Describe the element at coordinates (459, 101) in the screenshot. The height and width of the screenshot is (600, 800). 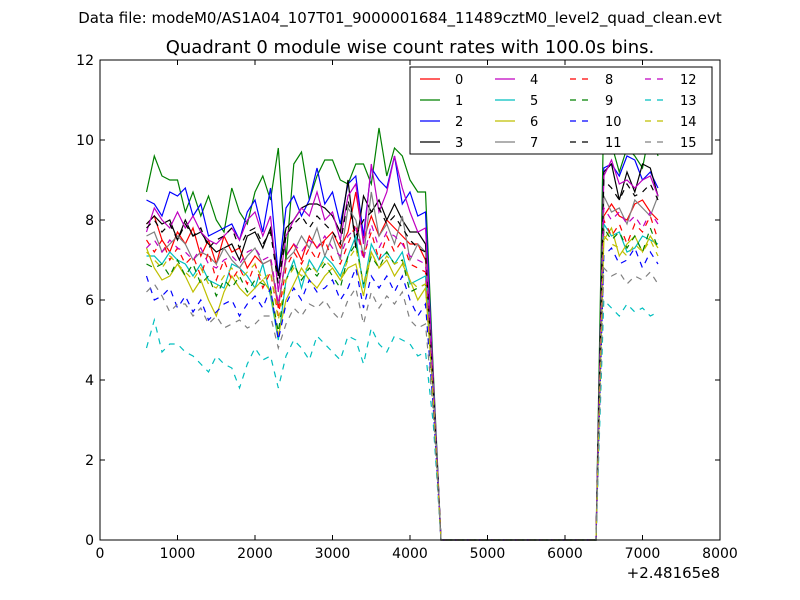
I see `legend-label-1: 1` at that location.